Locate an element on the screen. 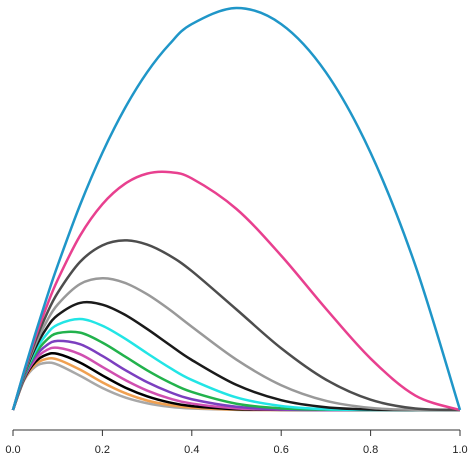 The height and width of the screenshot is (460, 474). x-tick-label: 0.0 is located at coordinates (12, 450).